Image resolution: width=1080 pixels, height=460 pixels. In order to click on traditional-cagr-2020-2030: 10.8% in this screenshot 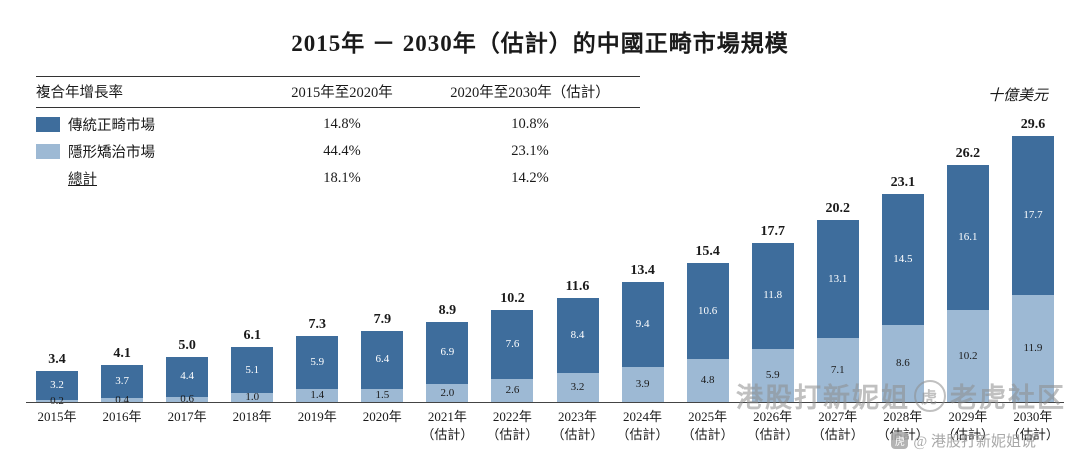, I will do `click(530, 124)`.